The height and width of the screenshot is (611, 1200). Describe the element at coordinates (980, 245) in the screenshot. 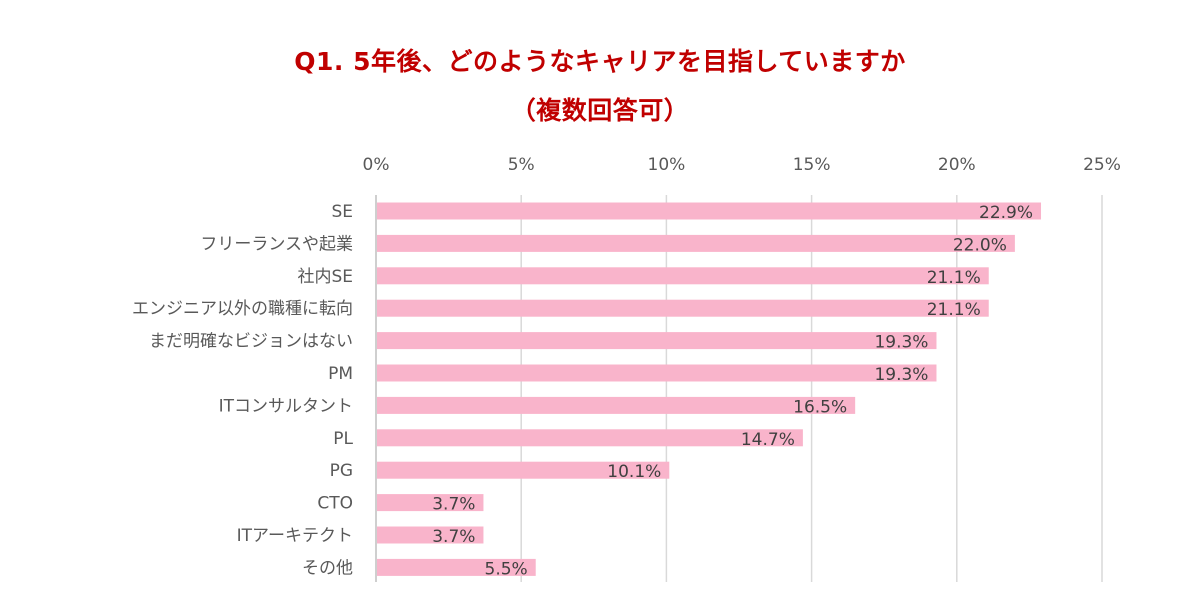

I see `data-label: 22.0%` at that location.